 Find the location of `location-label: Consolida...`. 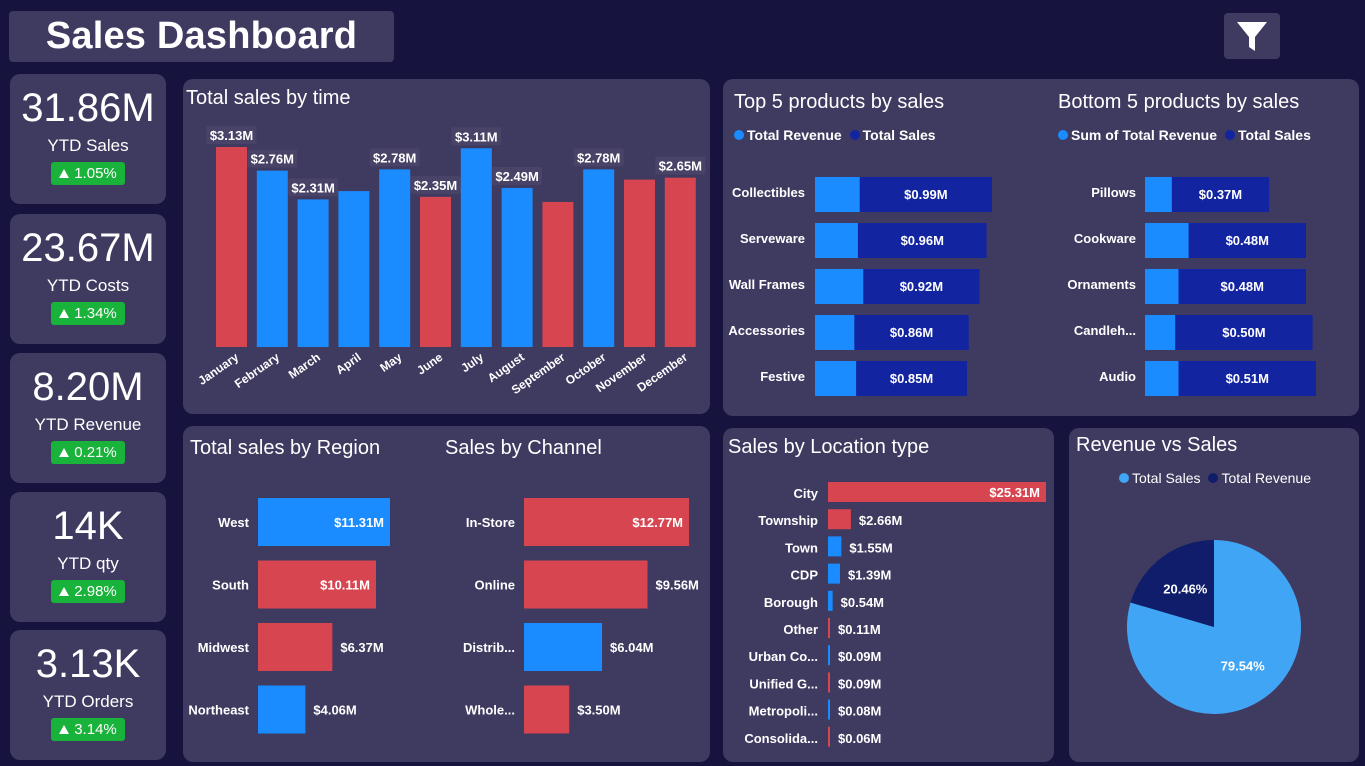

location-label: Consolida... is located at coordinates (781, 738).